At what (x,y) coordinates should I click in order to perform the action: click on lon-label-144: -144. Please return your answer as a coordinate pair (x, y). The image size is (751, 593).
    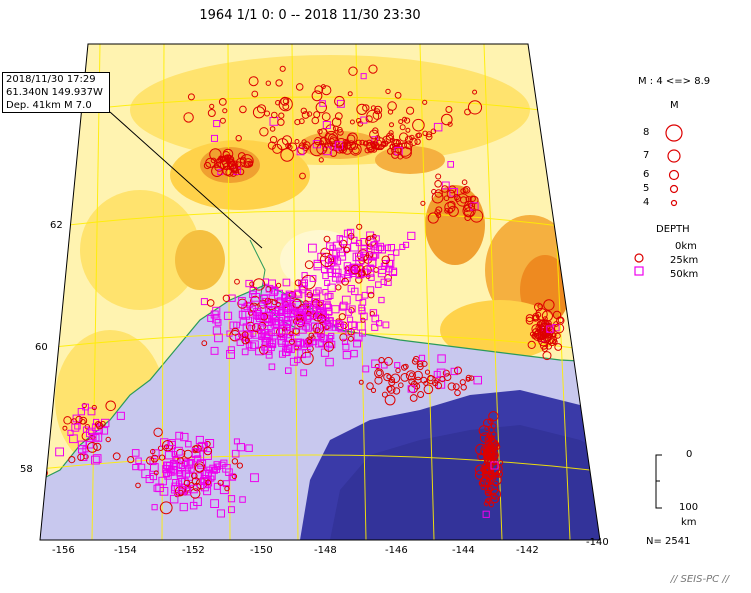
    Looking at the image, I should click on (463, 550).